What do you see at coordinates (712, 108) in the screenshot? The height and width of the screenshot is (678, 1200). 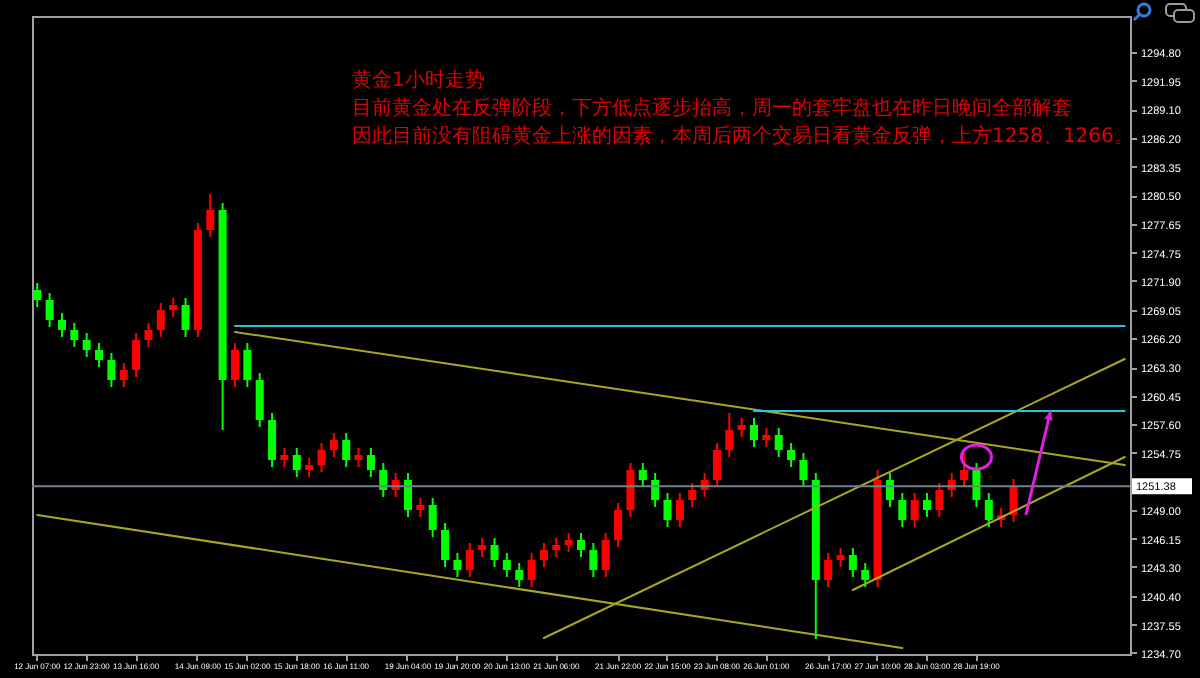 I see `annotation: 目前黄金处在反弹阶段，下方低点逐步抬高，周一的套牢盘也在昨日晚间全部解套` at bounding box center [712, 108].